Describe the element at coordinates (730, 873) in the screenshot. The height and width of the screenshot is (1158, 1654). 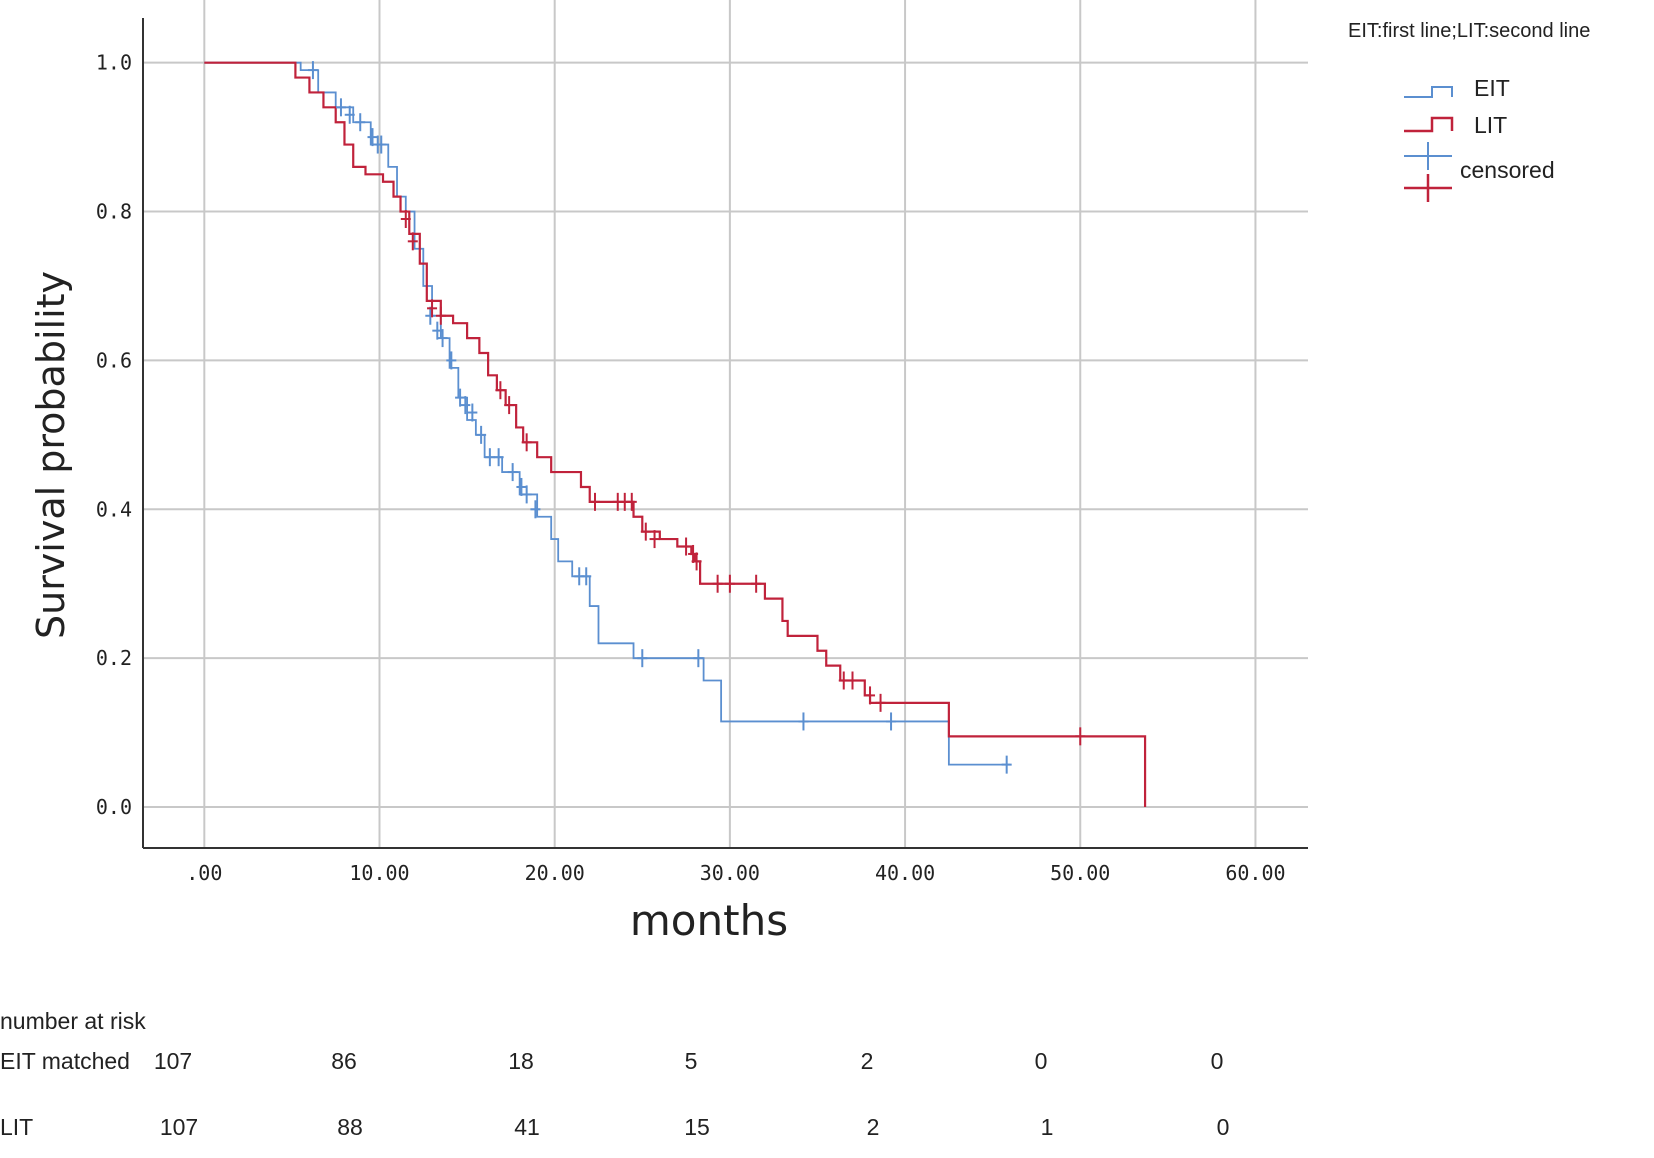
I see `x-tick-label: 30.00` at that location.